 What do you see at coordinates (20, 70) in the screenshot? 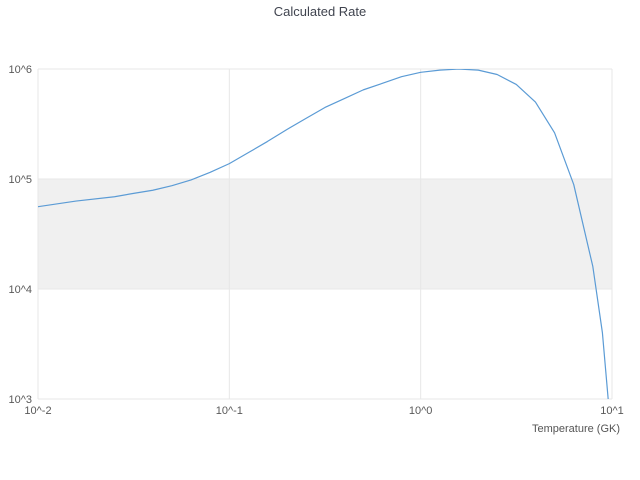
I see `y-tick-label: 10^6` at bounding box center [20, 70].